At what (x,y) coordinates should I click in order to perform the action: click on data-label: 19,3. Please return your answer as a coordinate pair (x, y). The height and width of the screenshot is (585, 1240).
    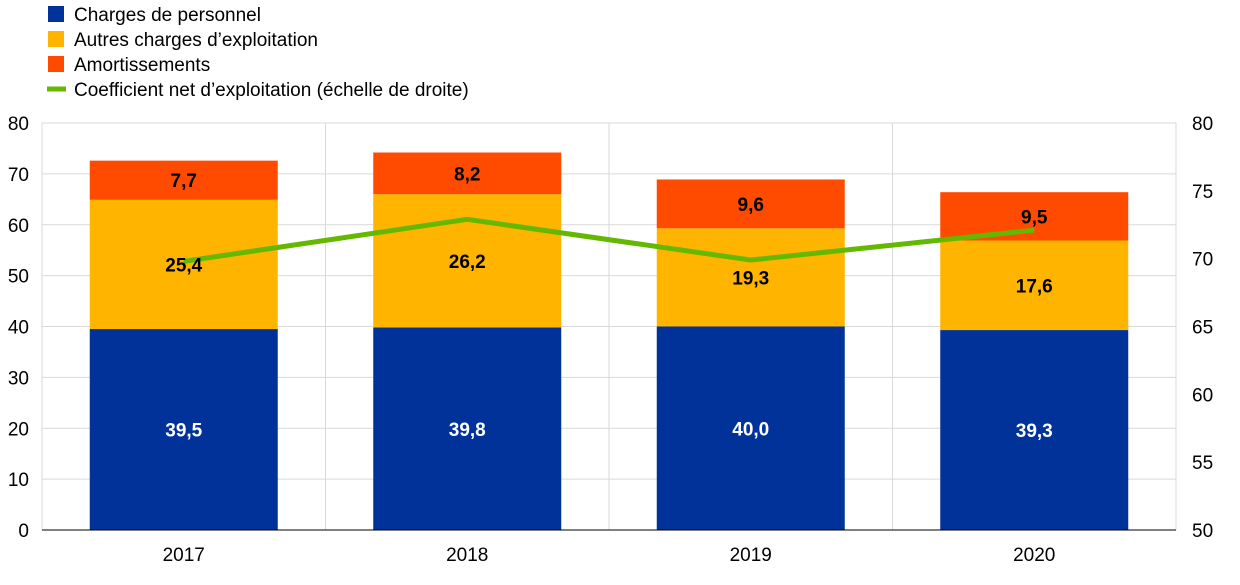
    Looking at the image, I should click on (750, 278).